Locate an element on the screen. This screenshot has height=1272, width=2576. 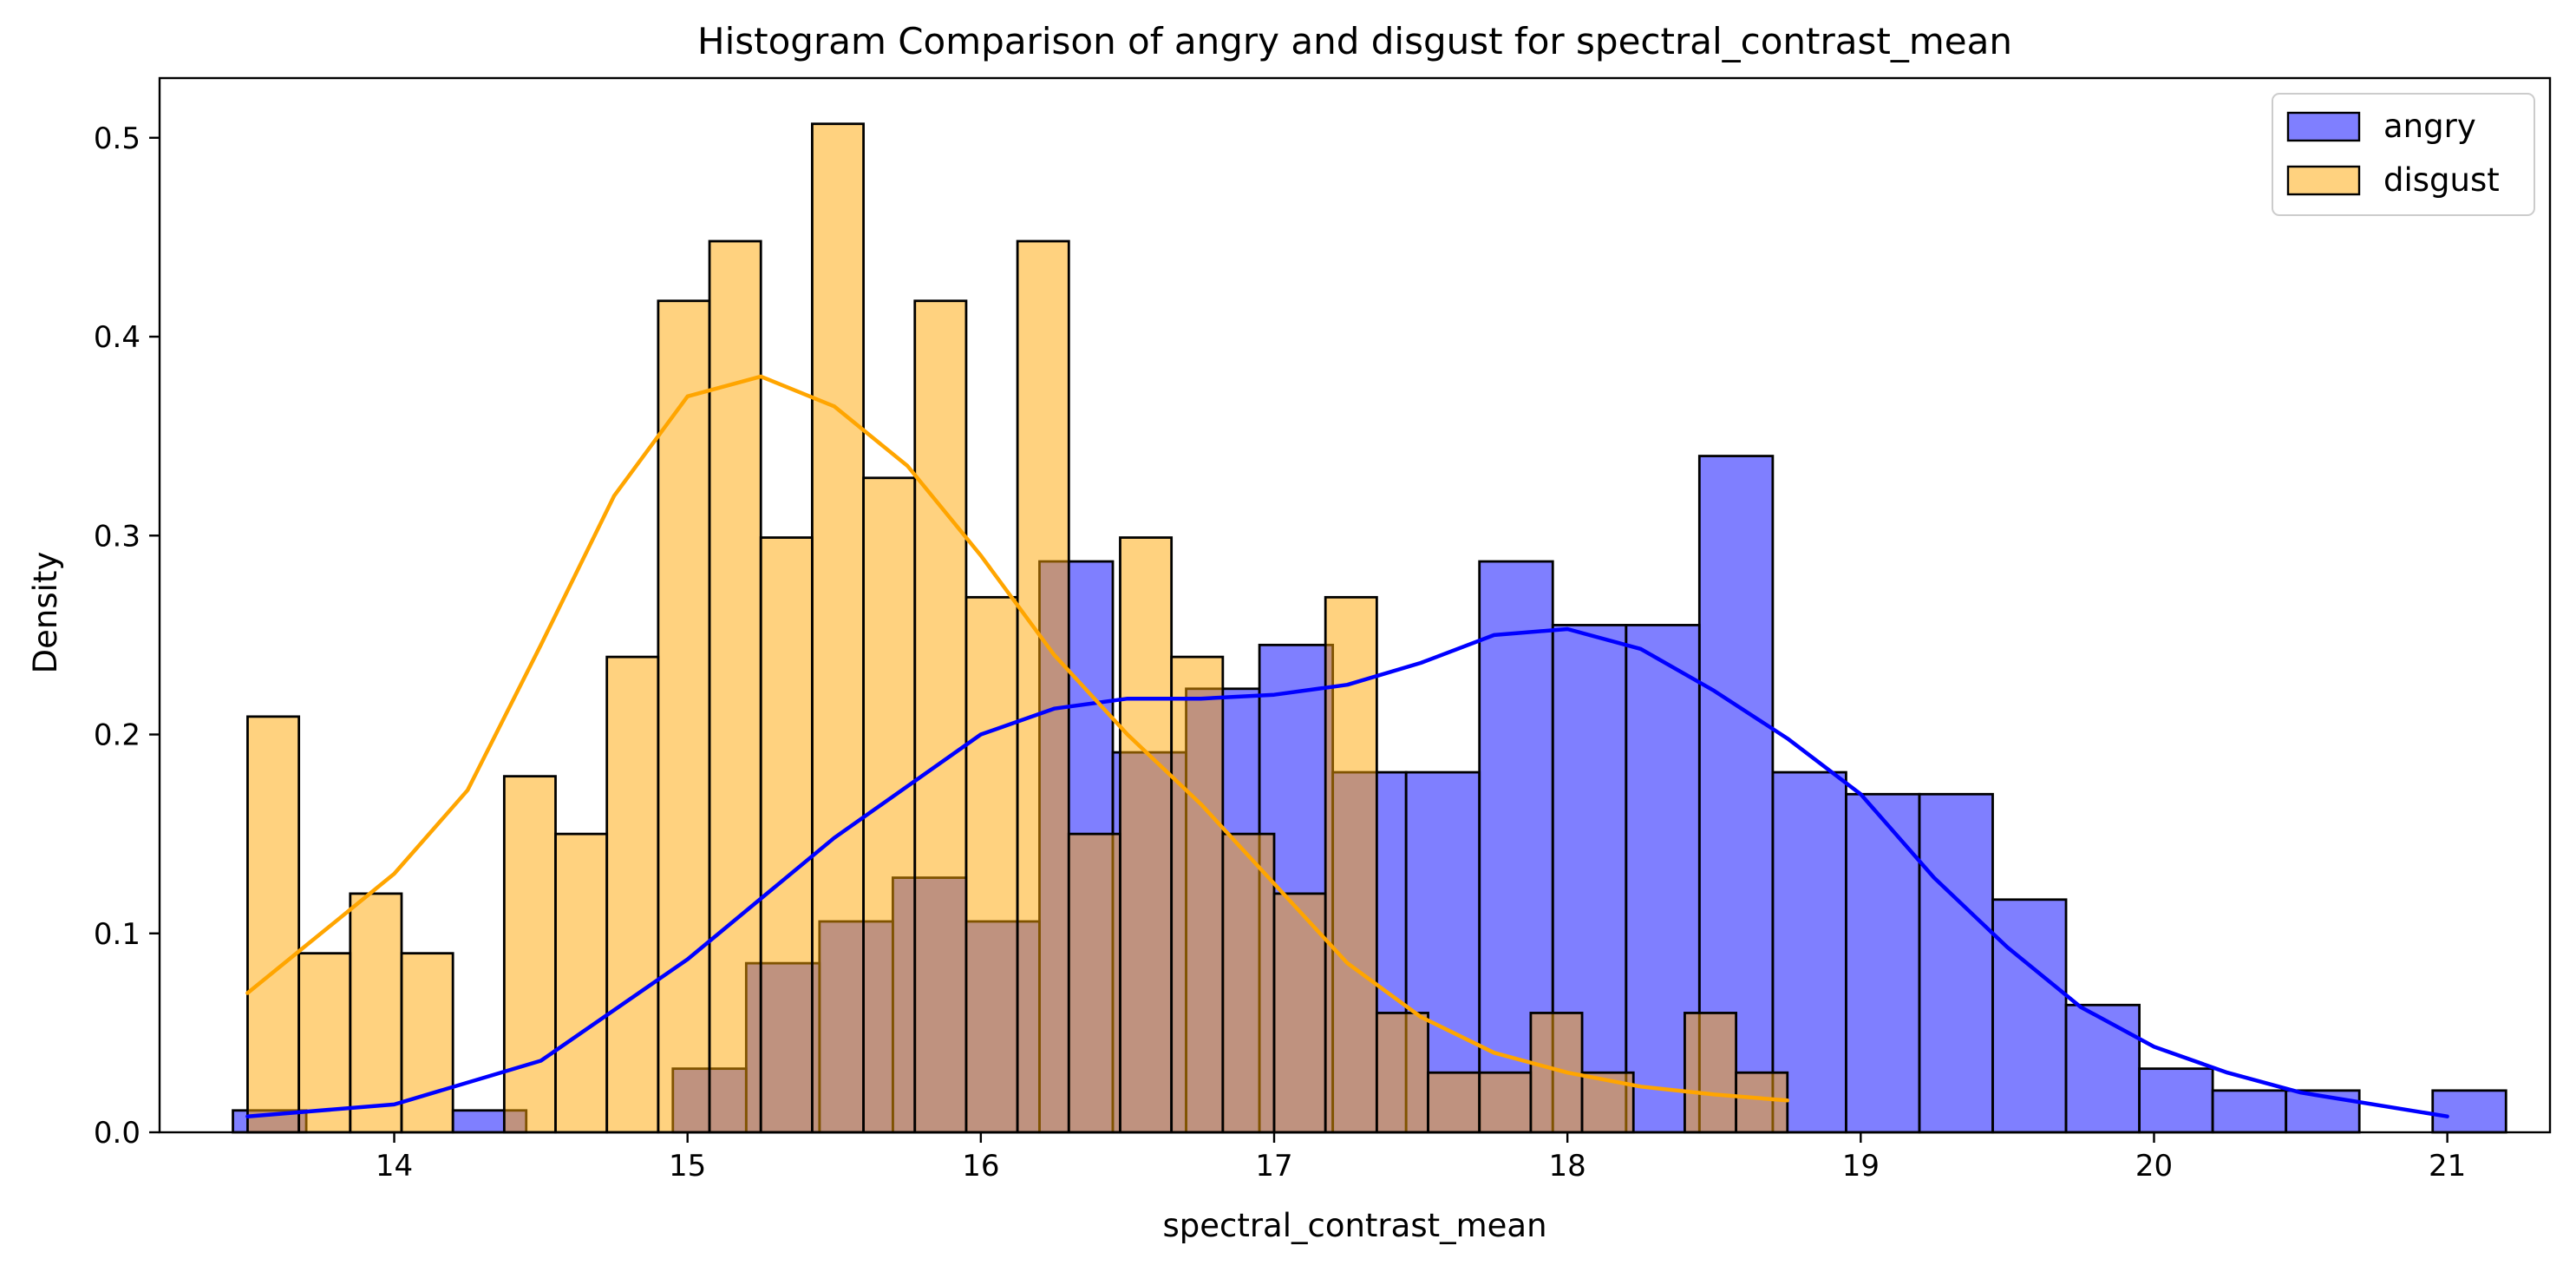
legend: angry disgust is located at coordinates (2403, 154).